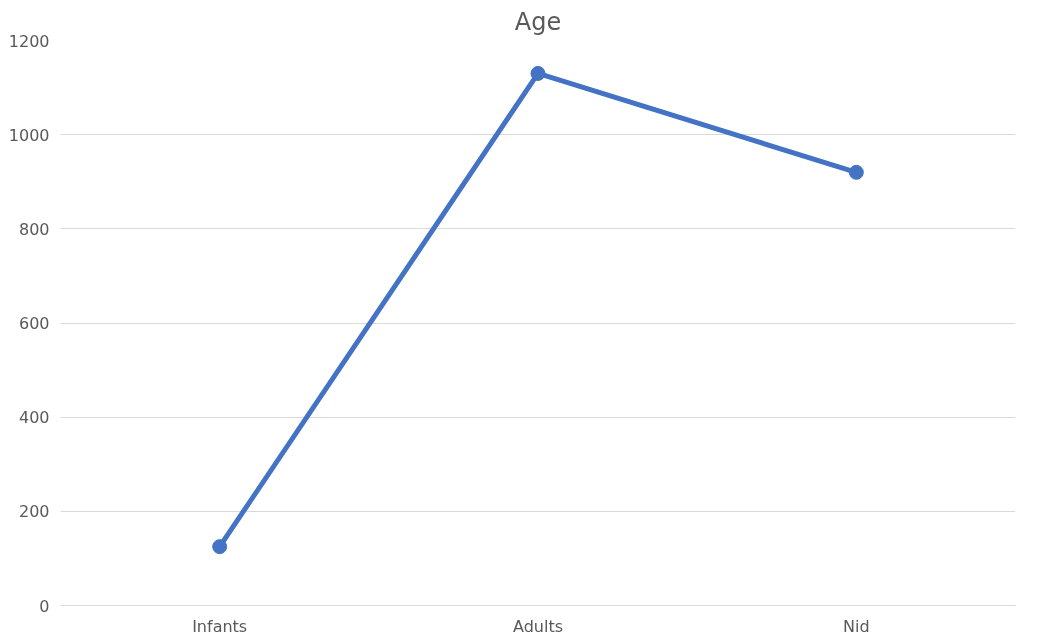 The height and width of the screenshot is (643, 1039). Describe the element at coordinates (34, 229) in the screenshot. I see `y-tick-label: 800` at that location.